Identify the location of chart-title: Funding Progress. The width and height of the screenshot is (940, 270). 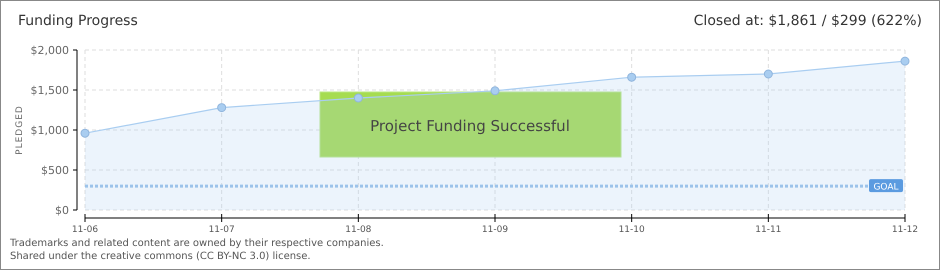
(78, 21).